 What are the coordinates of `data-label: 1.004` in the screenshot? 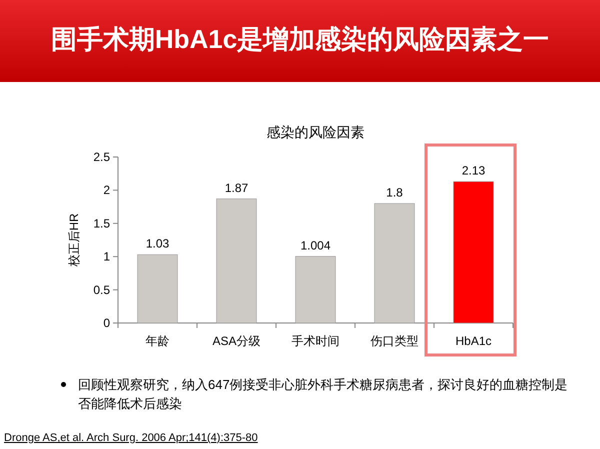 It's located at (315, 245).